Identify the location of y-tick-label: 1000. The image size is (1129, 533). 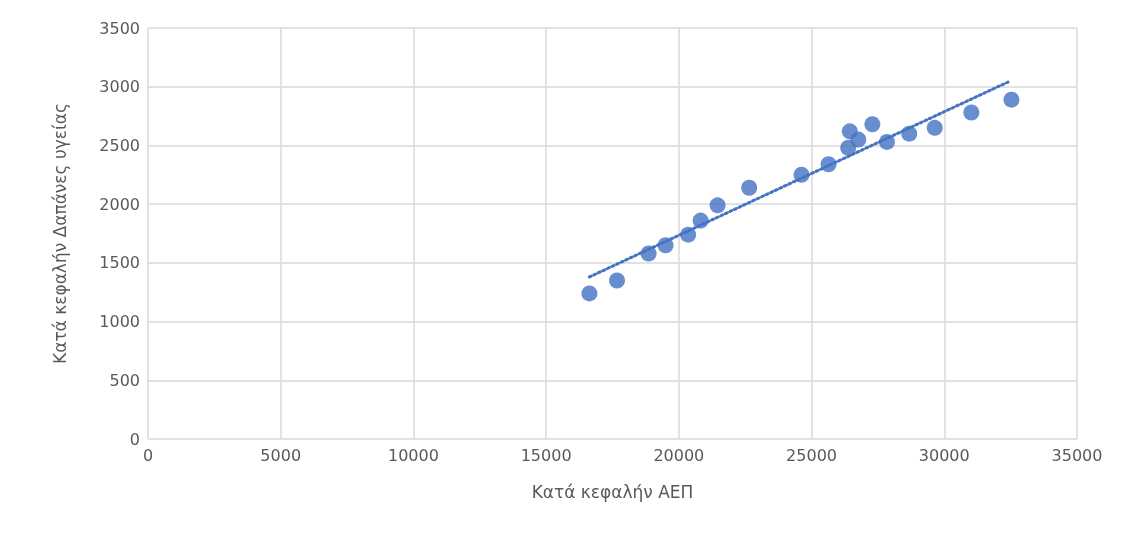
(119, 322).